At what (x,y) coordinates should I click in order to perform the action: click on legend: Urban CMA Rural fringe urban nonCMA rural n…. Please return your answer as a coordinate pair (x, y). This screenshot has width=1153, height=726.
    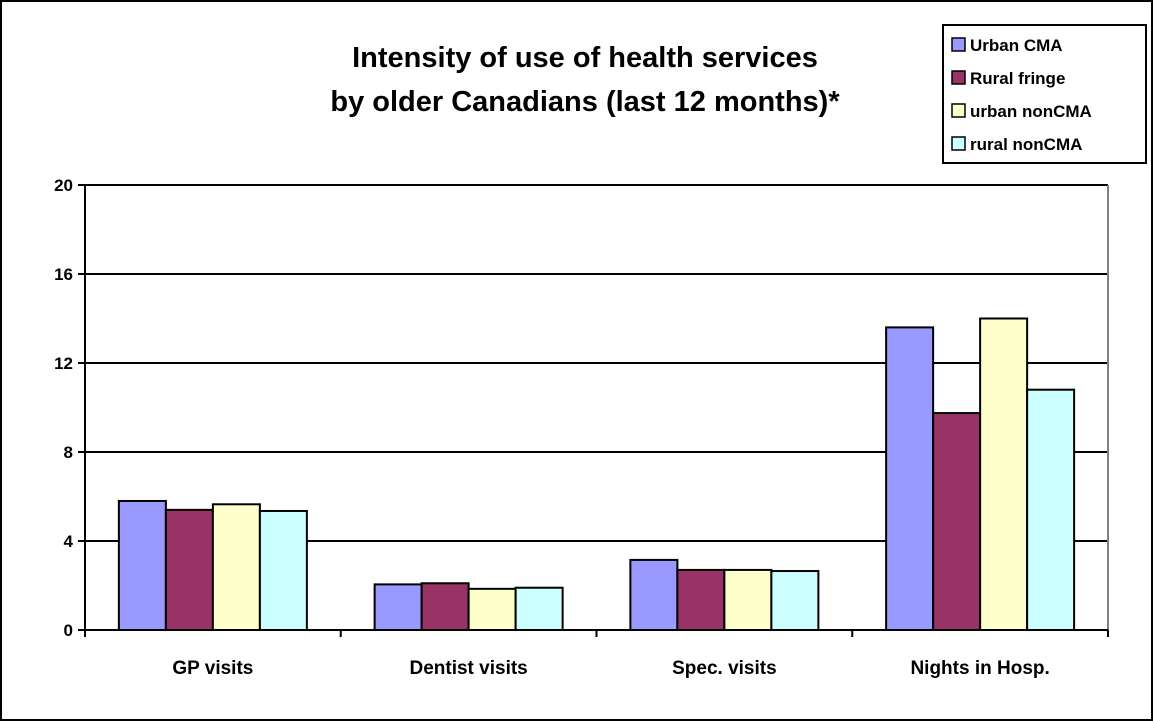
    Looking at the image, I should click on (1044, 94).